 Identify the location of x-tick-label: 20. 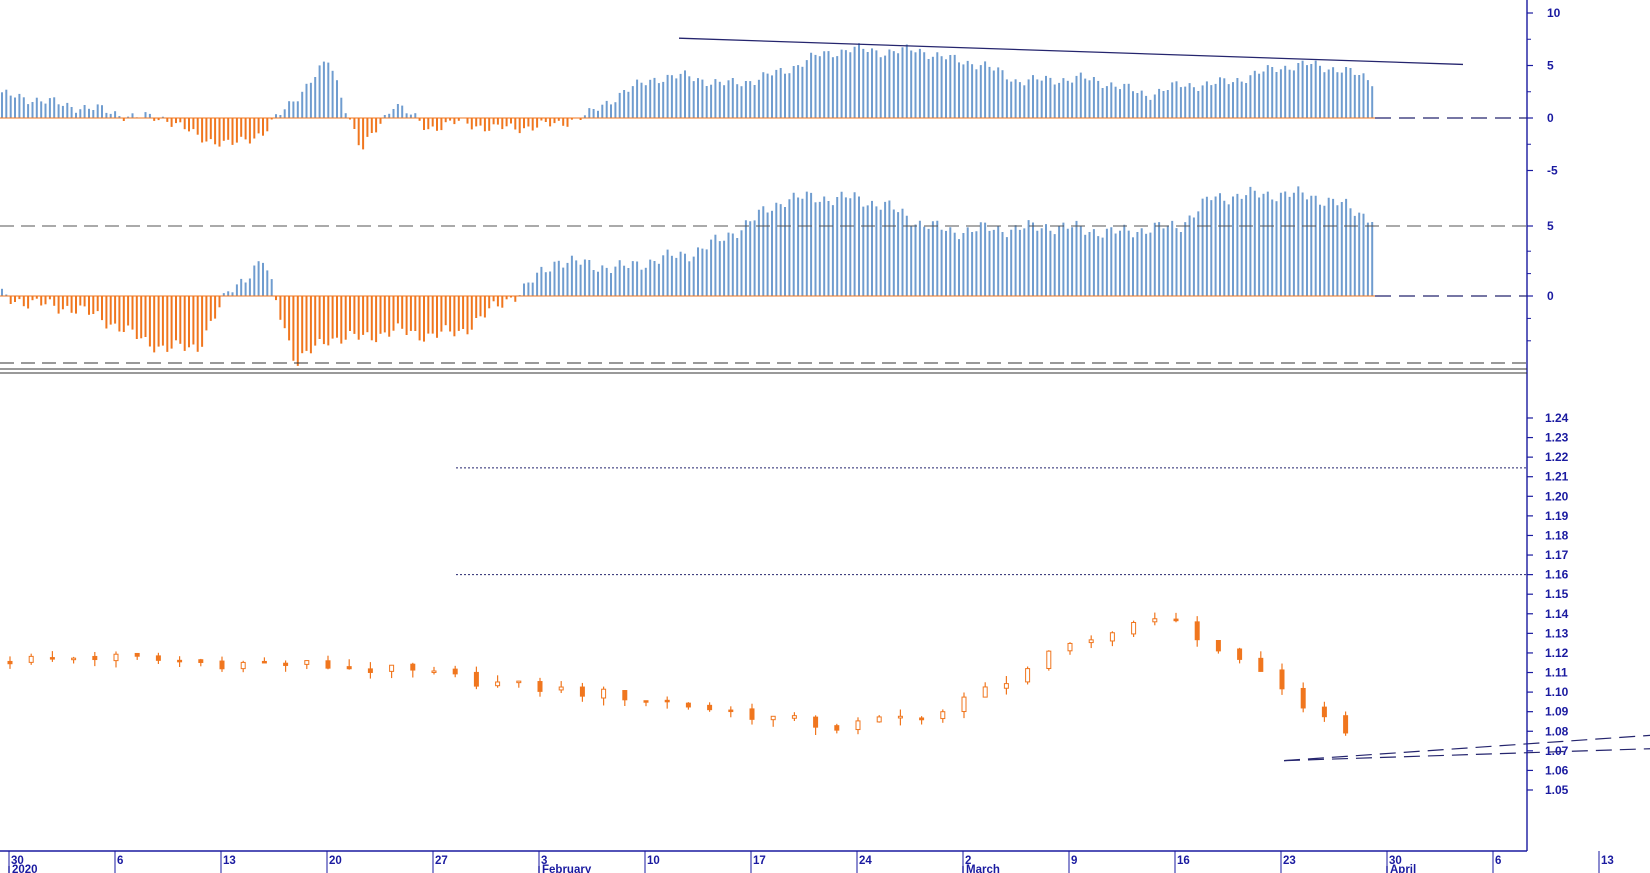
(335, 861).